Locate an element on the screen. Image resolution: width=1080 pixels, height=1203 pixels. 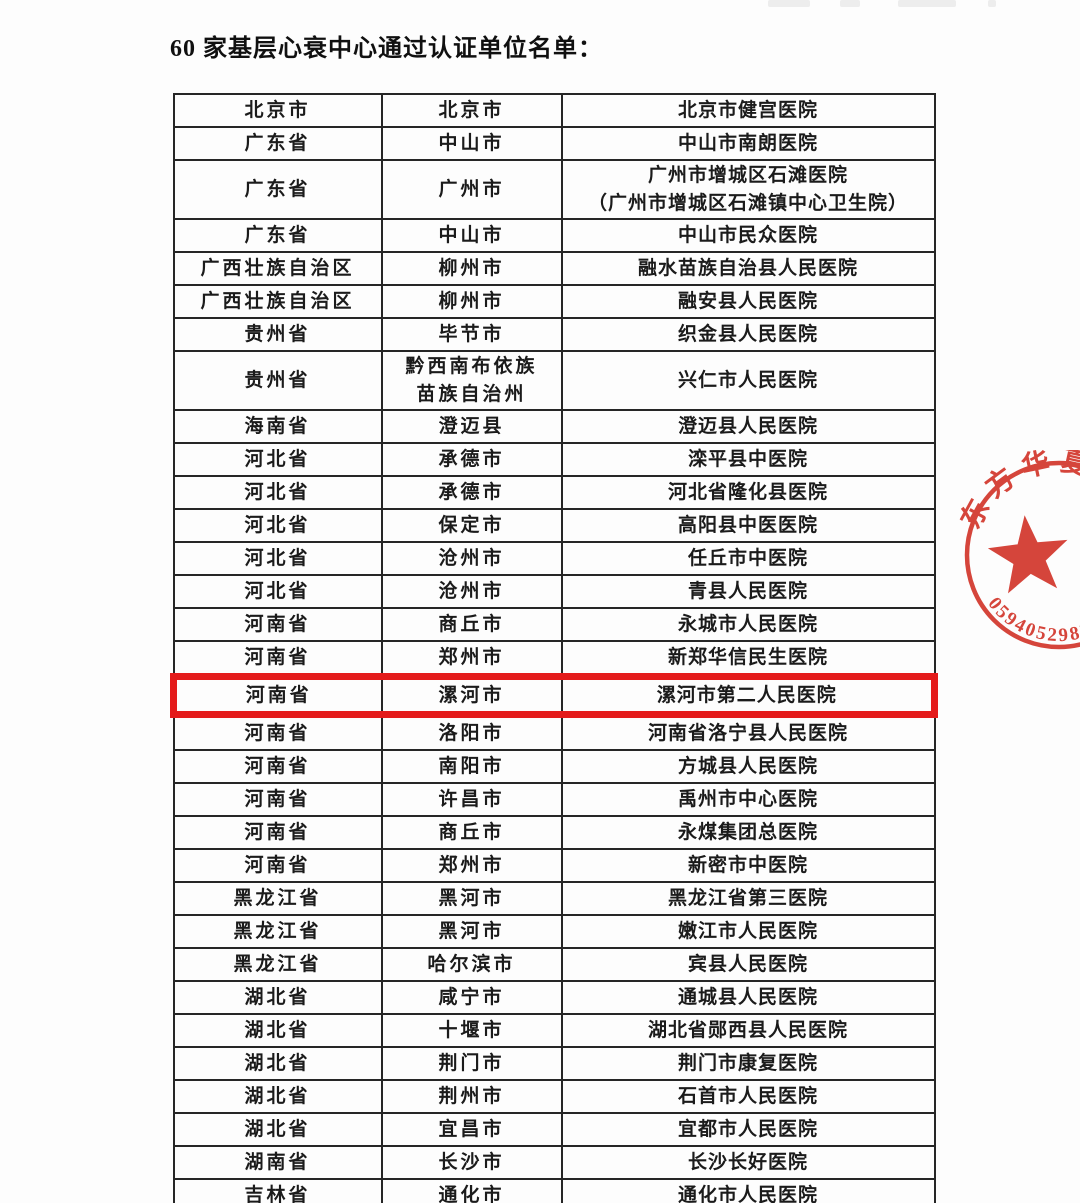
cell-city: 洛阳市 is located at coordinates (471, 732).